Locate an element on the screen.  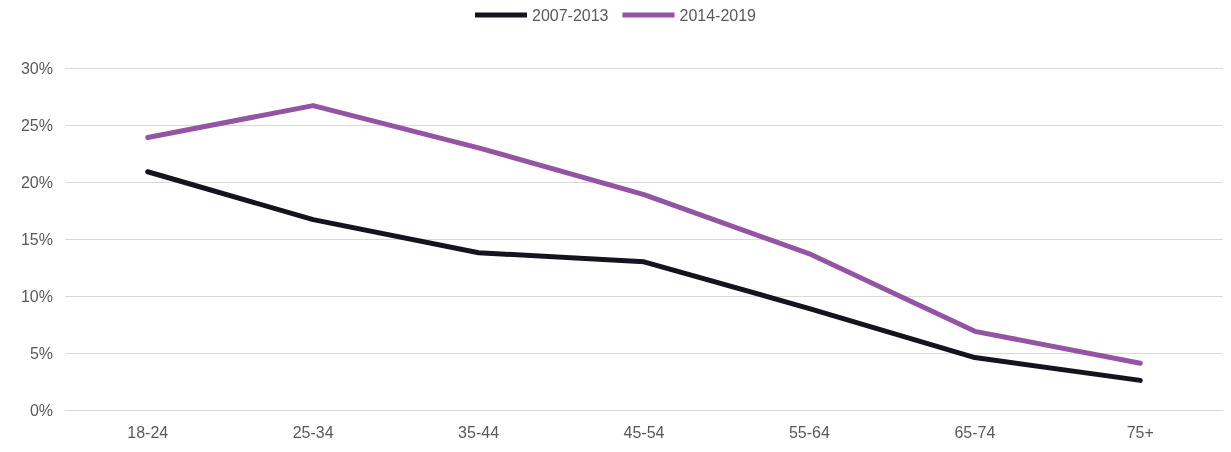
y-tick-label: 30% is located at coordinates (36, 68).